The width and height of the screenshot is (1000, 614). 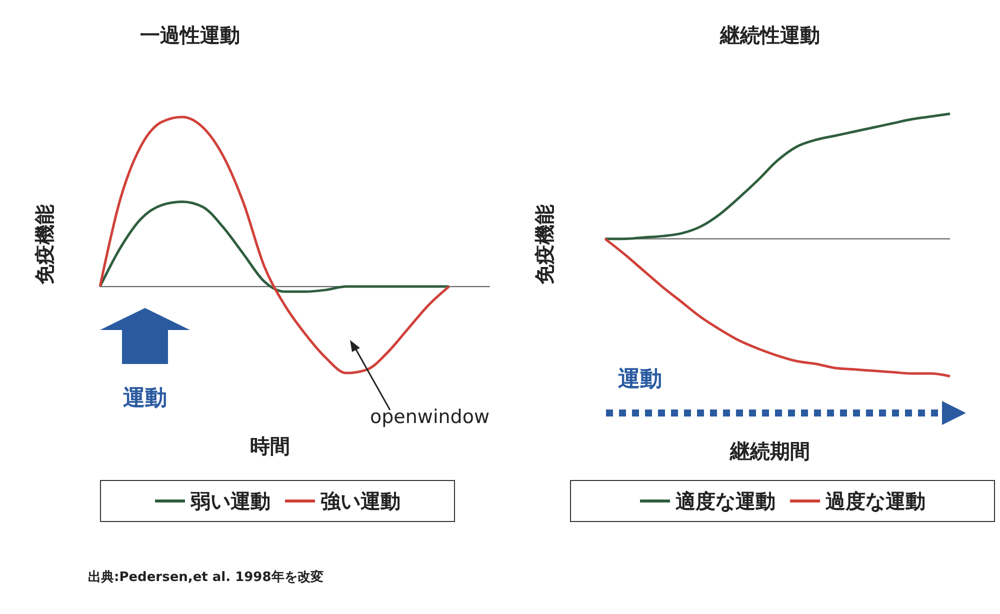 What do you see at coordinates (640, 380) in the screenshot?
I see `annotation: 運動` at bounding box center [640, 380].